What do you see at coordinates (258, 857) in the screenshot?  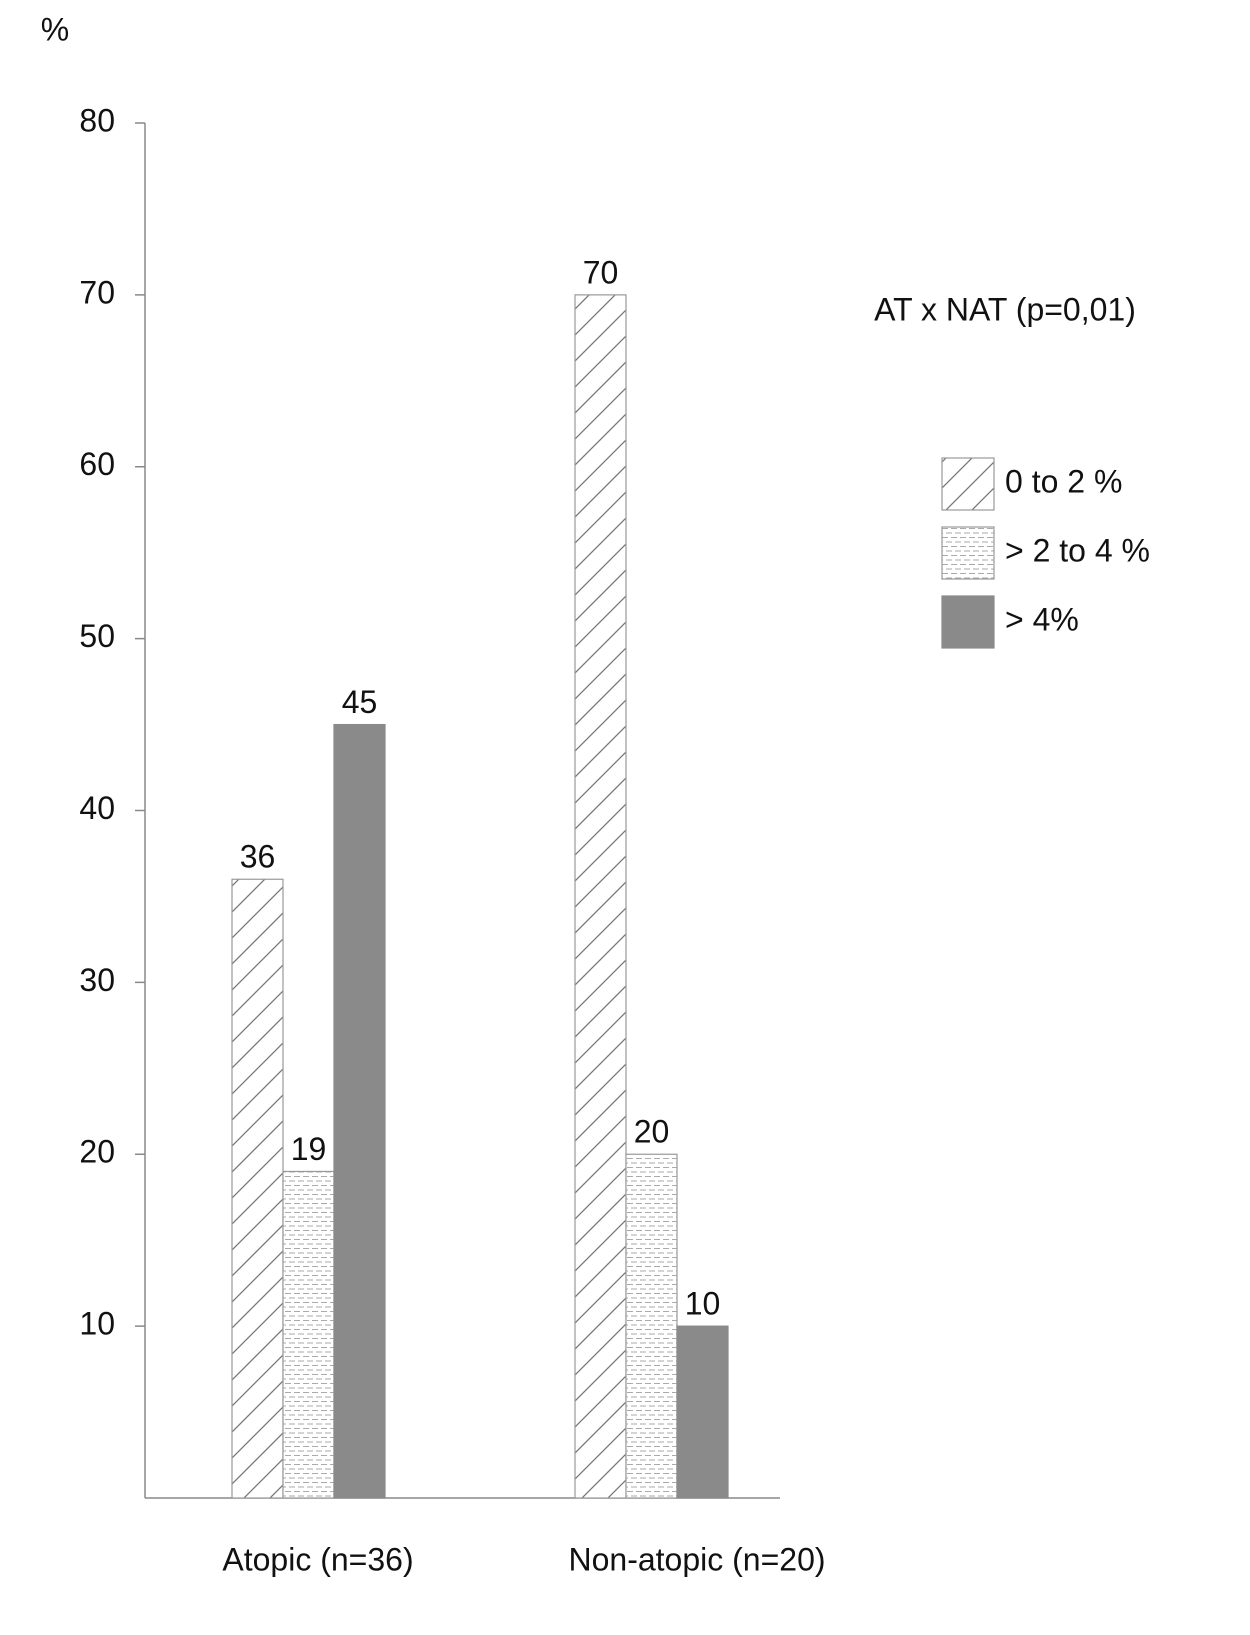 I see `value-label: 36` at bounding box center [258, 857].